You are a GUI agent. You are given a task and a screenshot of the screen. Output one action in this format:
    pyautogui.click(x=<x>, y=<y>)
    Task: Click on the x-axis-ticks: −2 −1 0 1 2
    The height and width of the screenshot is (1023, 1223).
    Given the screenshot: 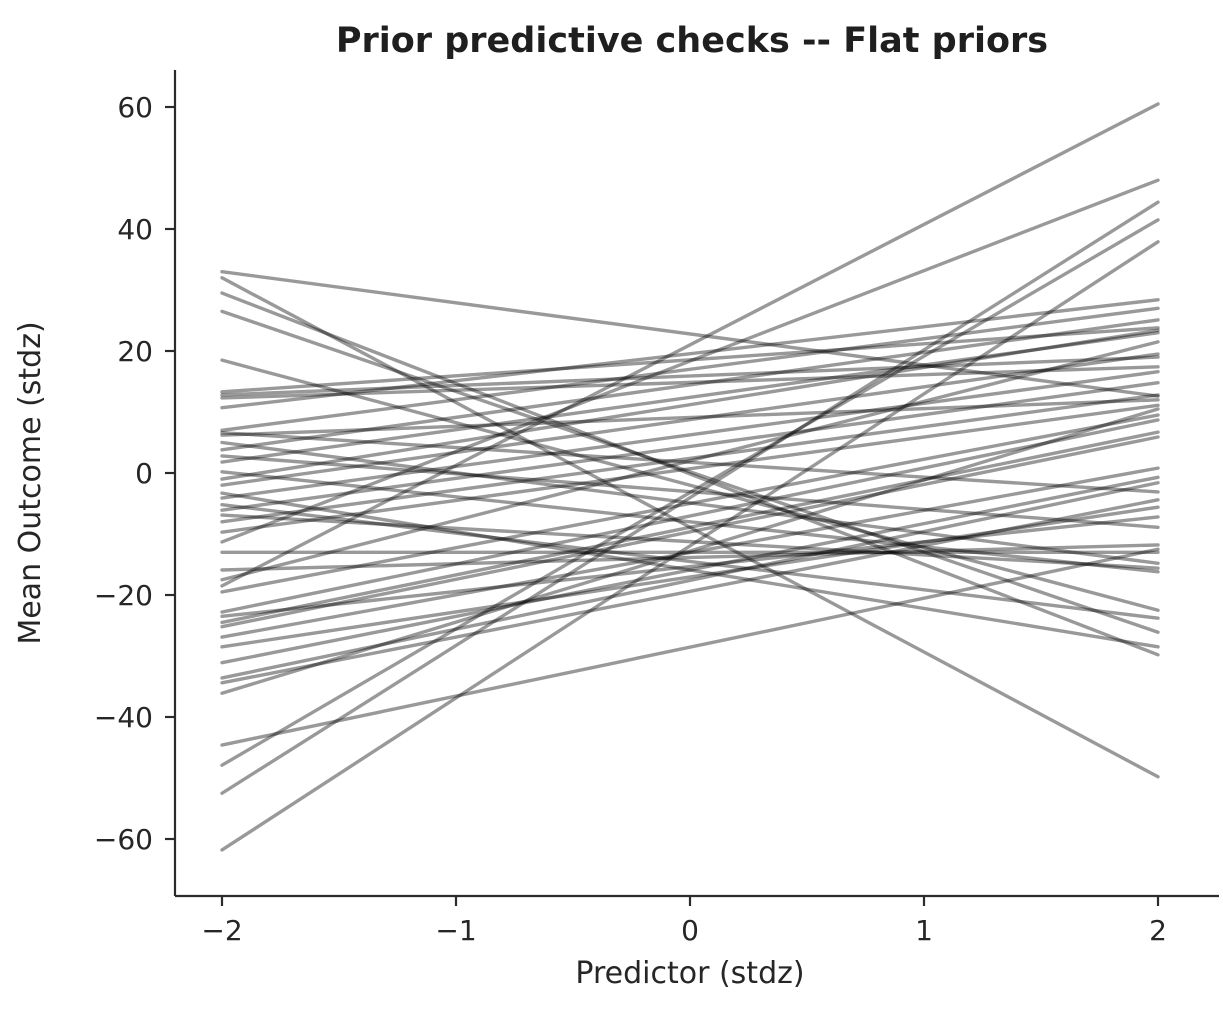 What is the action you would take?
    pyautogui.click(x=684, y=921)
    